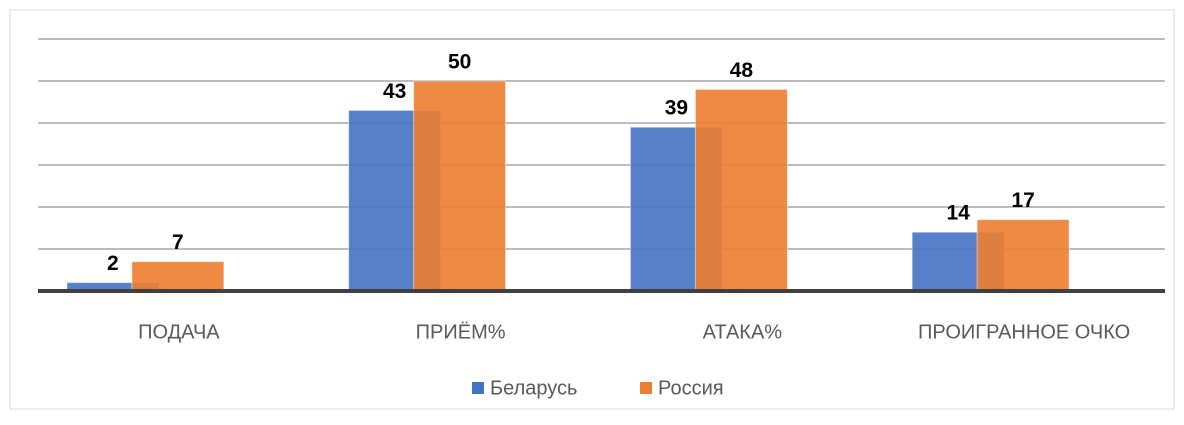 This screenshot has width=1184, height=425. I want to click on data-label: 48, so click(742, 70).